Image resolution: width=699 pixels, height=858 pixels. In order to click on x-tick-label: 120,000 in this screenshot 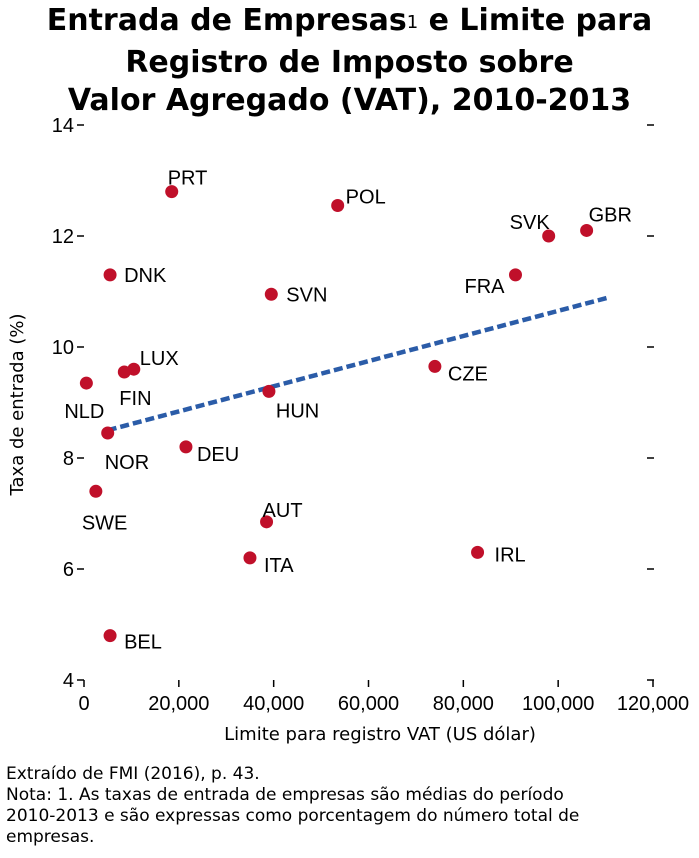, I will do `click(653, 704)`.